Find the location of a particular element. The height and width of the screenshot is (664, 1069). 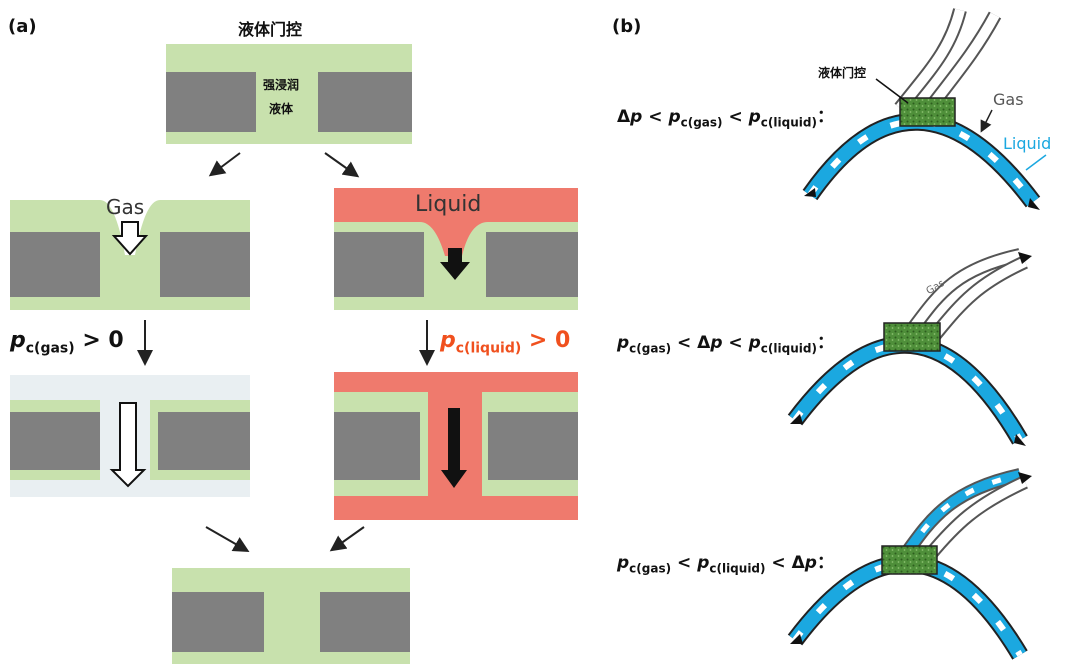

condition-3: pc(gas) < pc(liquid) < Δp： is located at coordinates (725, 564).